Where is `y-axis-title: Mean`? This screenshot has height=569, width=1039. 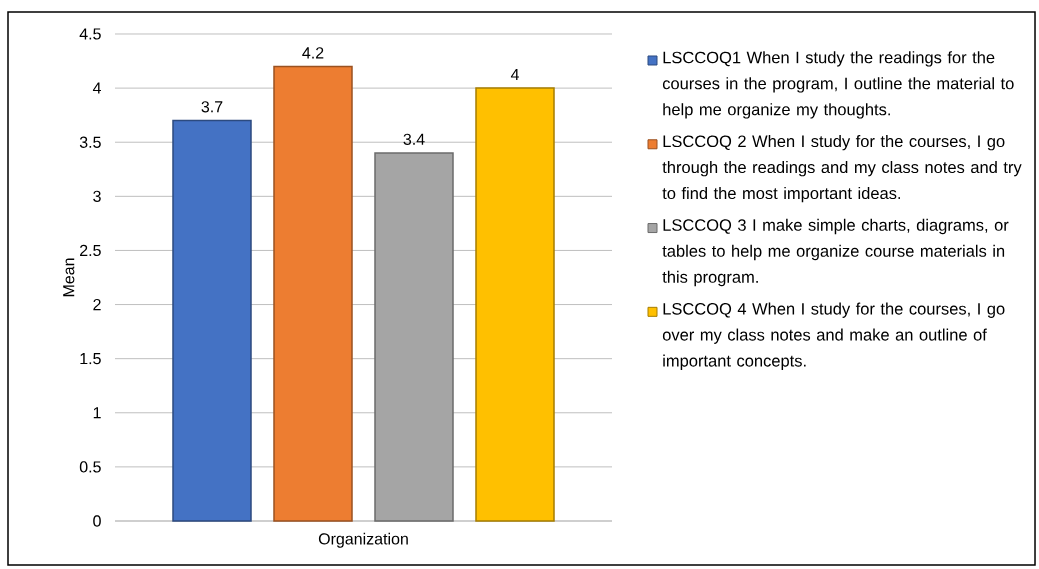
y-axis-title: Mean is located at coordinates (69, 277).